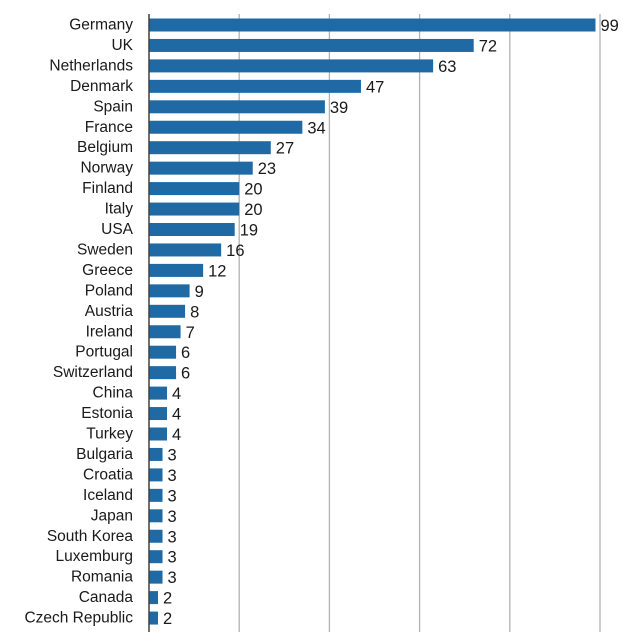  What do you see at coordinates (106, 168) in the screenshot?
I see `category-label-7: Norway` at bounding box center [106, 168].